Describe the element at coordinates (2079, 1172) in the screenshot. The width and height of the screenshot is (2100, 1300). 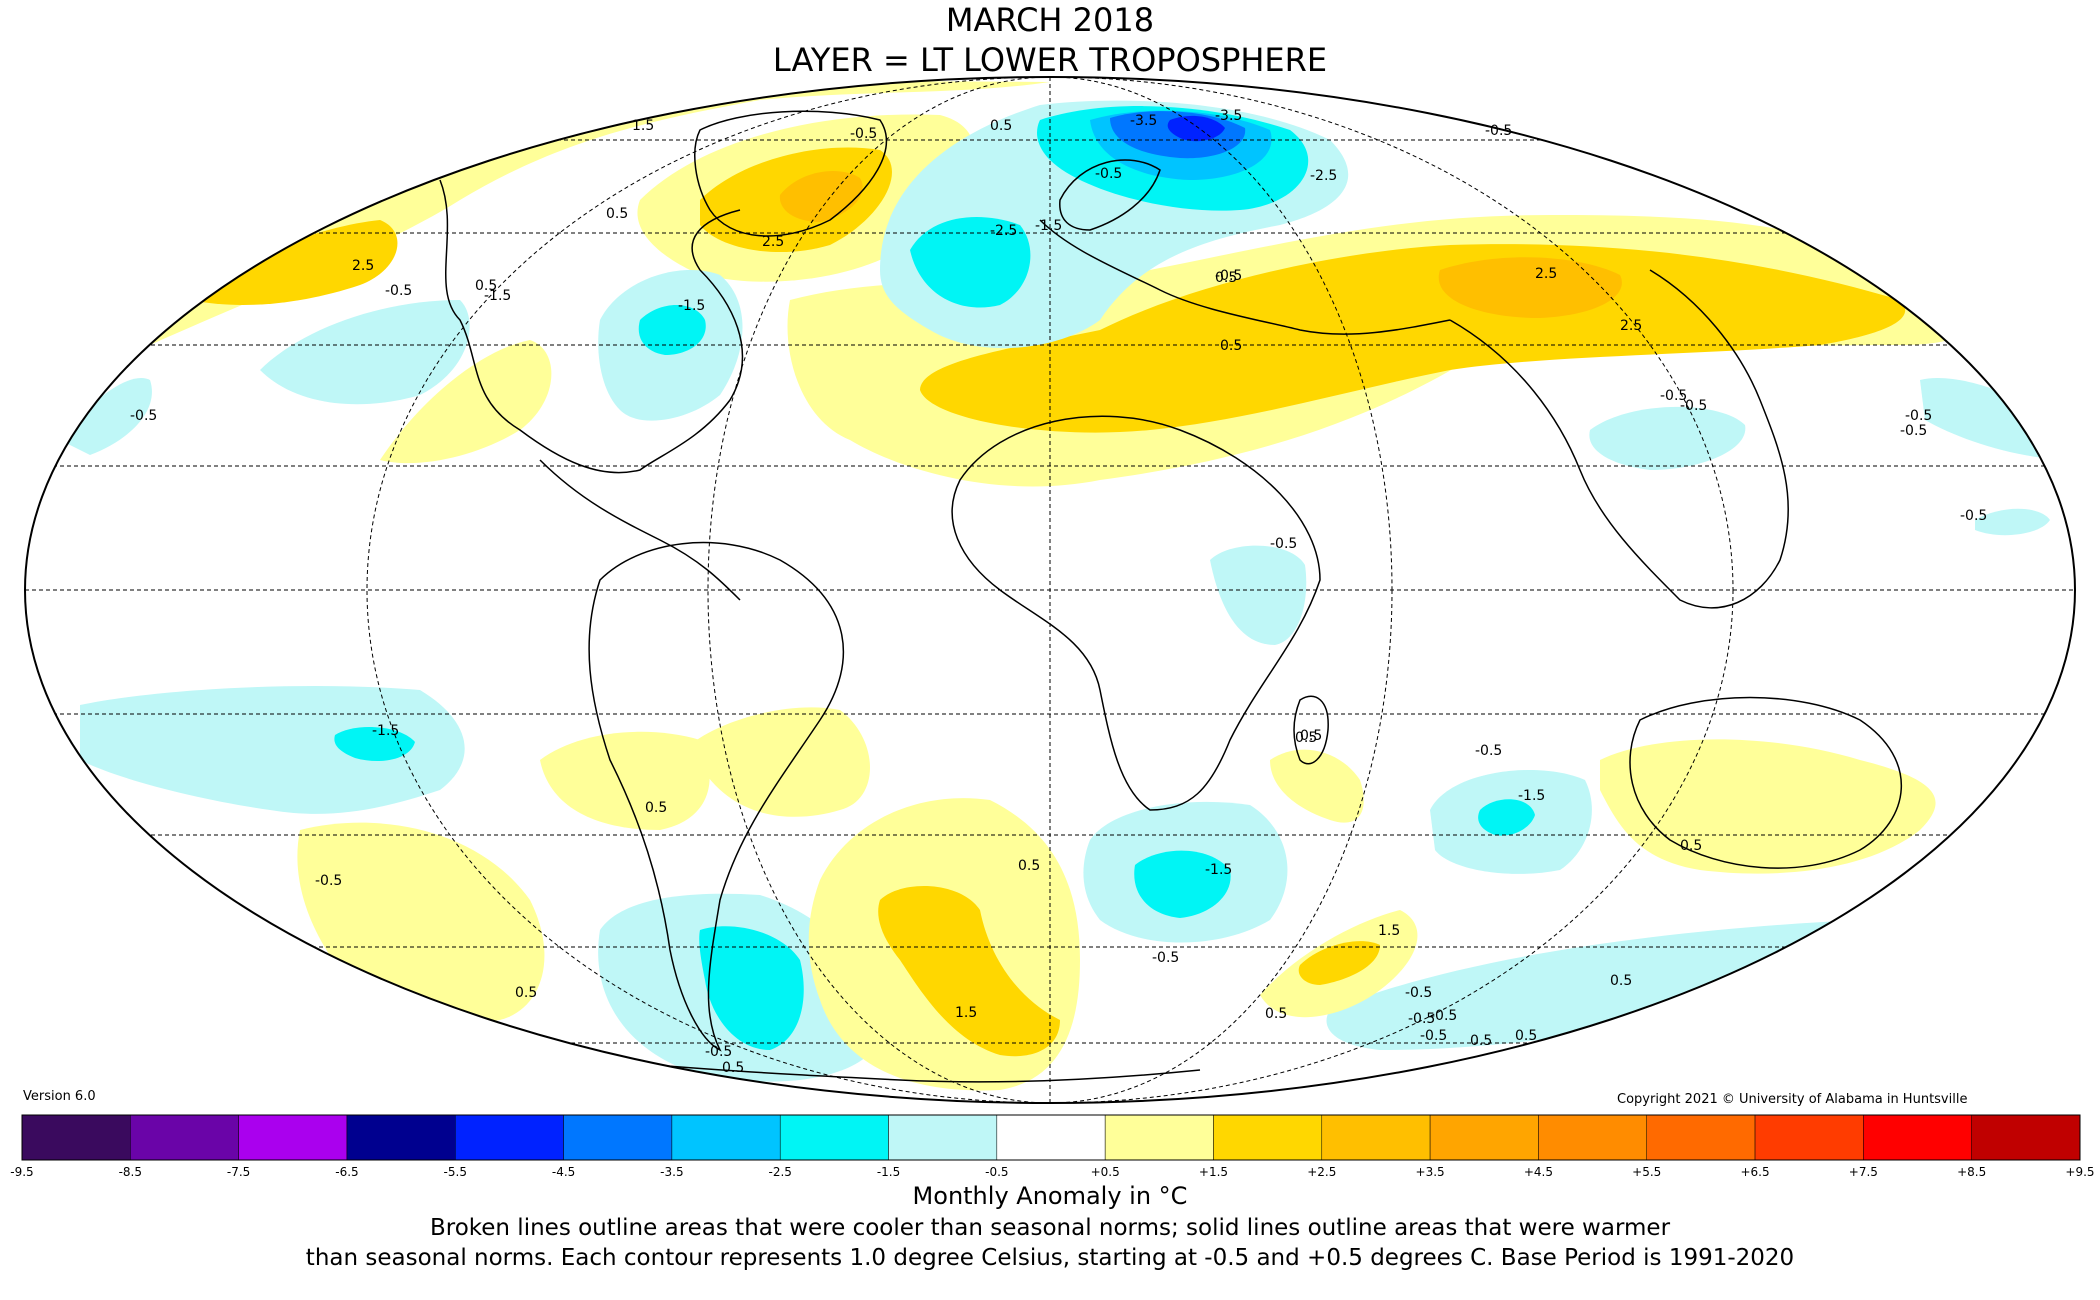
I see `colorbar-tick-label: +9.5` at that location.